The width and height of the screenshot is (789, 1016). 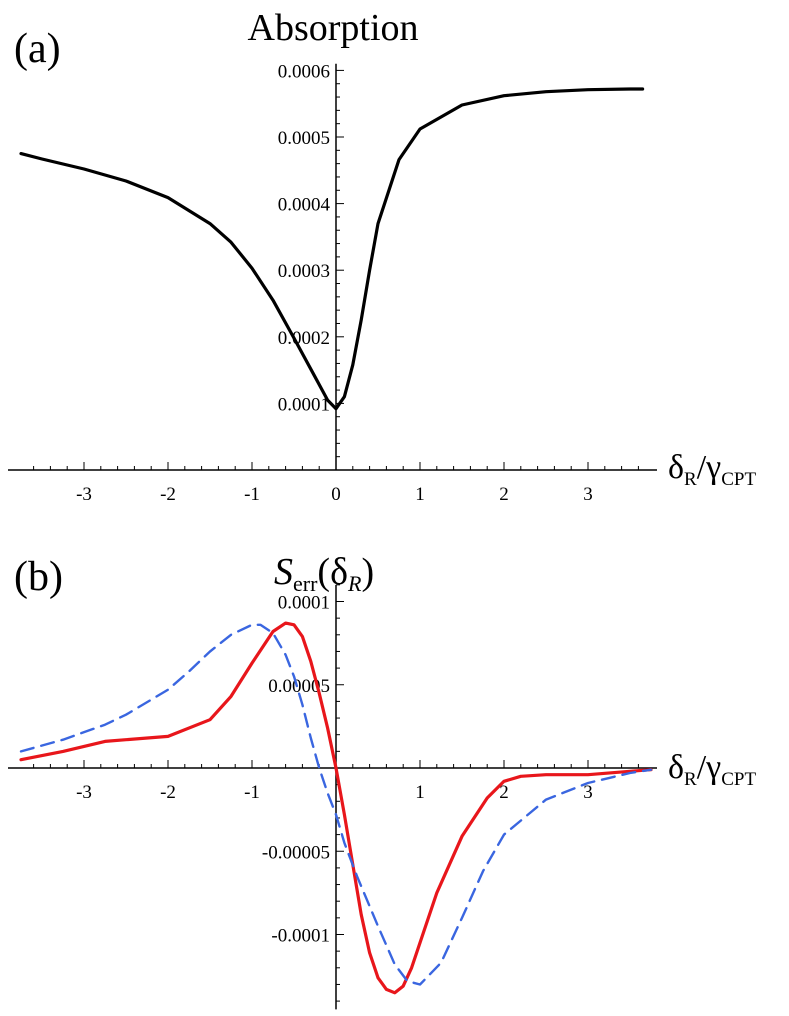 I want to click on y-tick-label: 0.0005, so click(x=304, y=138).